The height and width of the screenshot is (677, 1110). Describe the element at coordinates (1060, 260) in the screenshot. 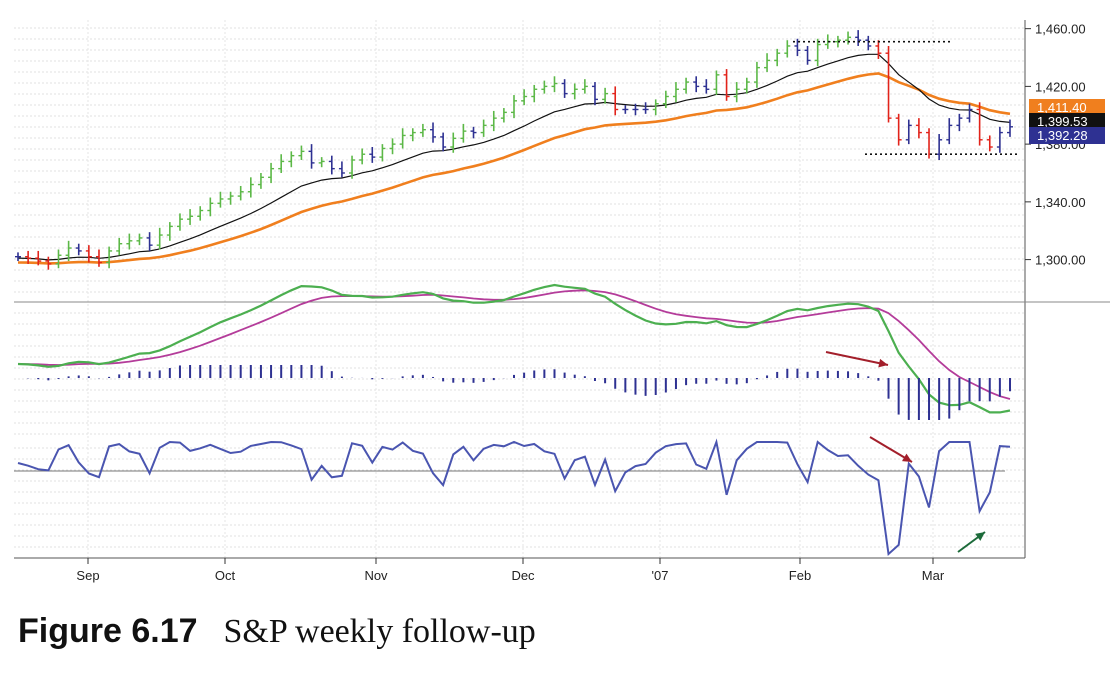

I see `y-tick-label: 1,300.00` at that location.